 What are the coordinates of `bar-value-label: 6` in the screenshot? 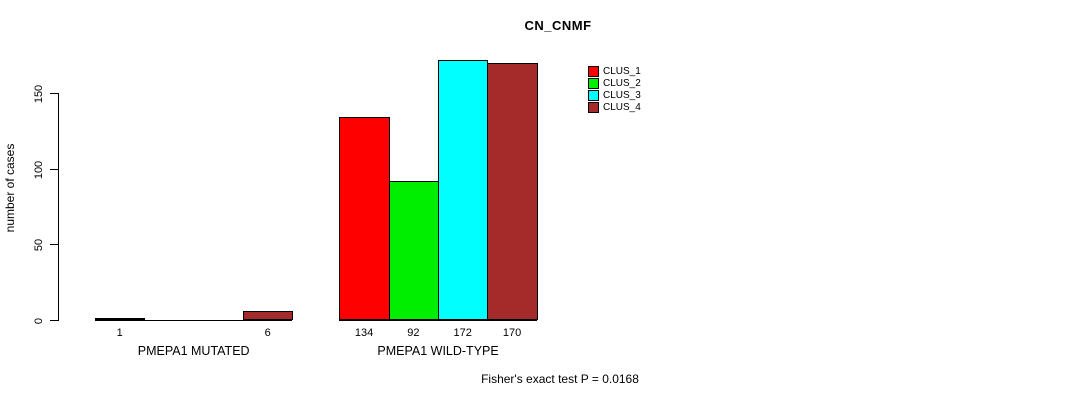 It's located at (267, 333).